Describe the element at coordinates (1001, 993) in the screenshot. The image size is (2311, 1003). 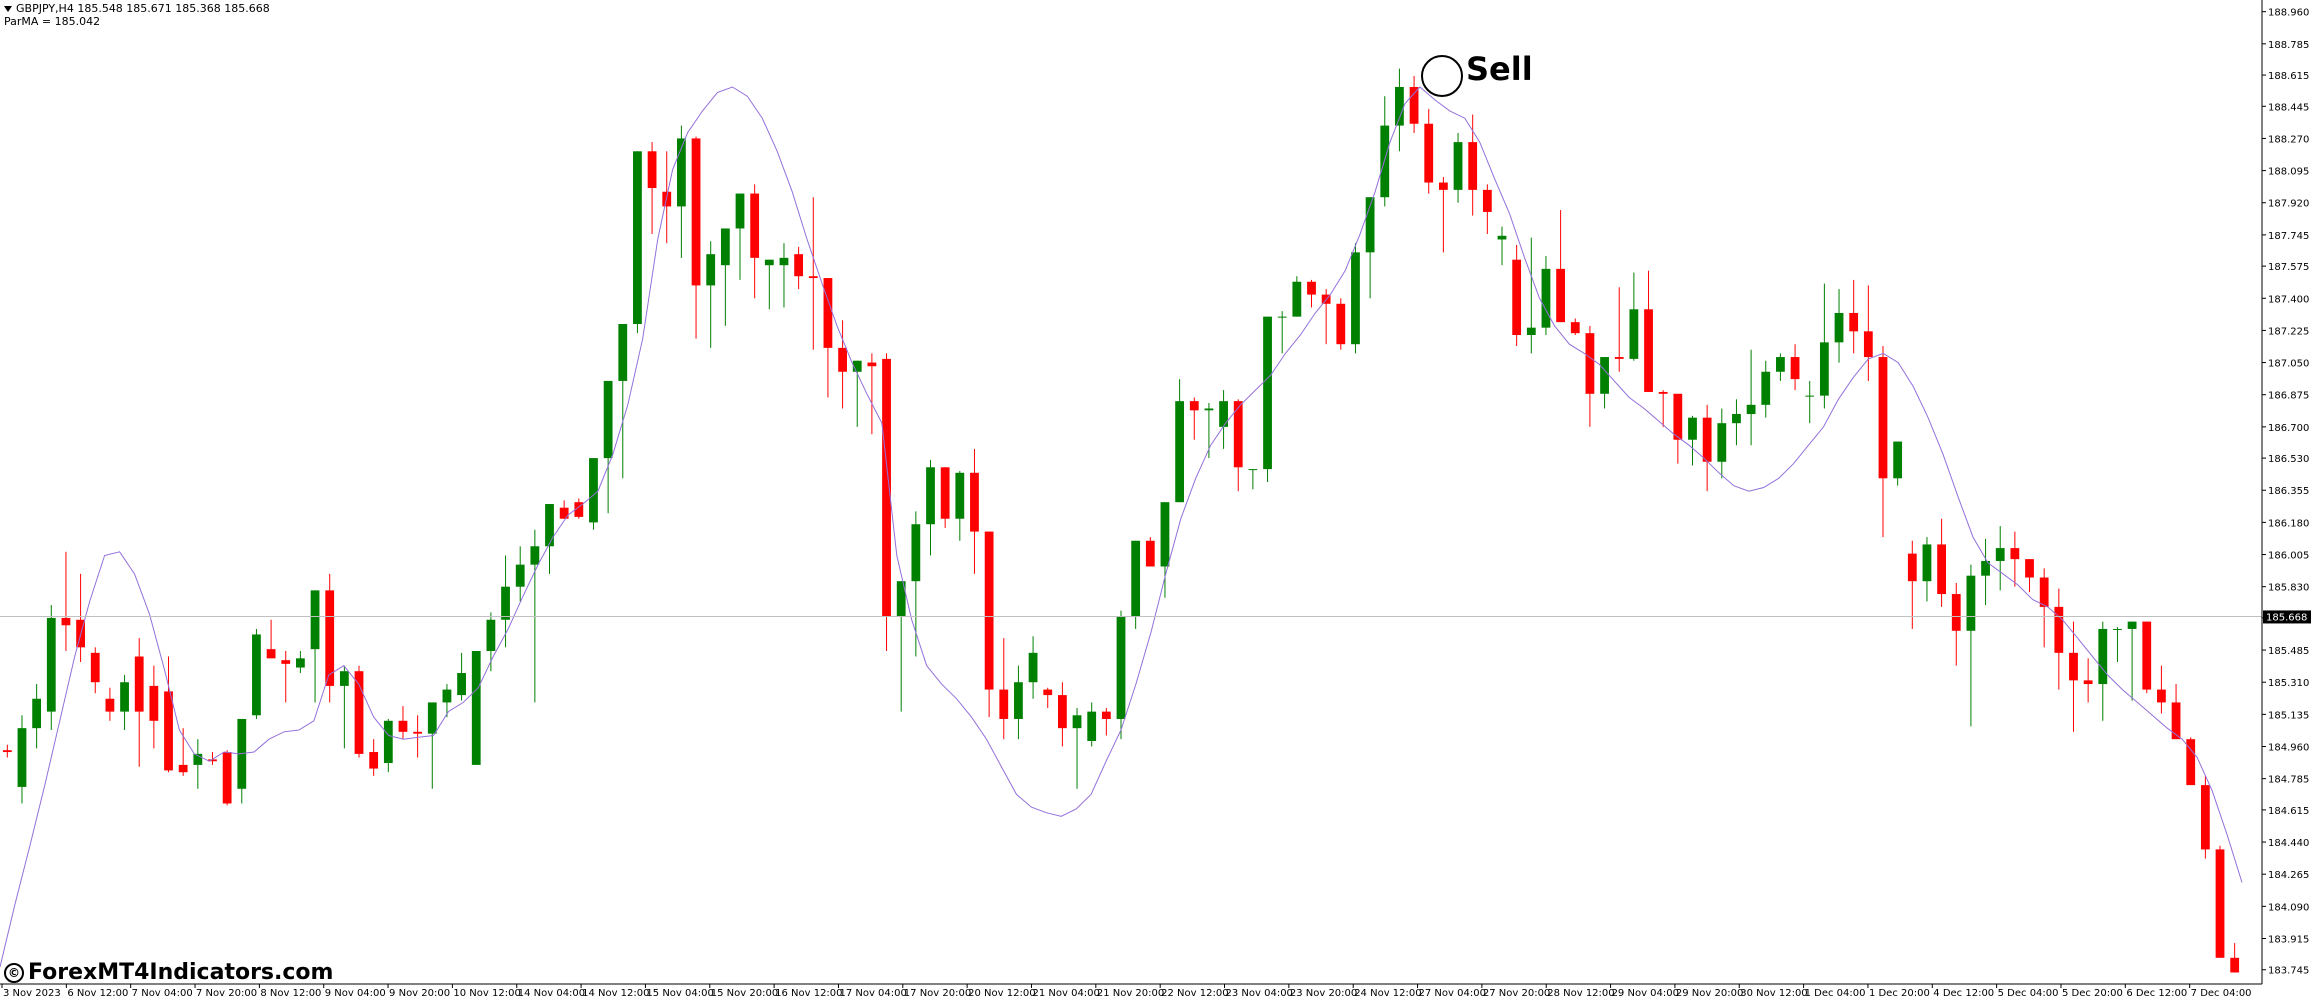
I see `time-tick-label: 20 Nov 12:00` at that location.